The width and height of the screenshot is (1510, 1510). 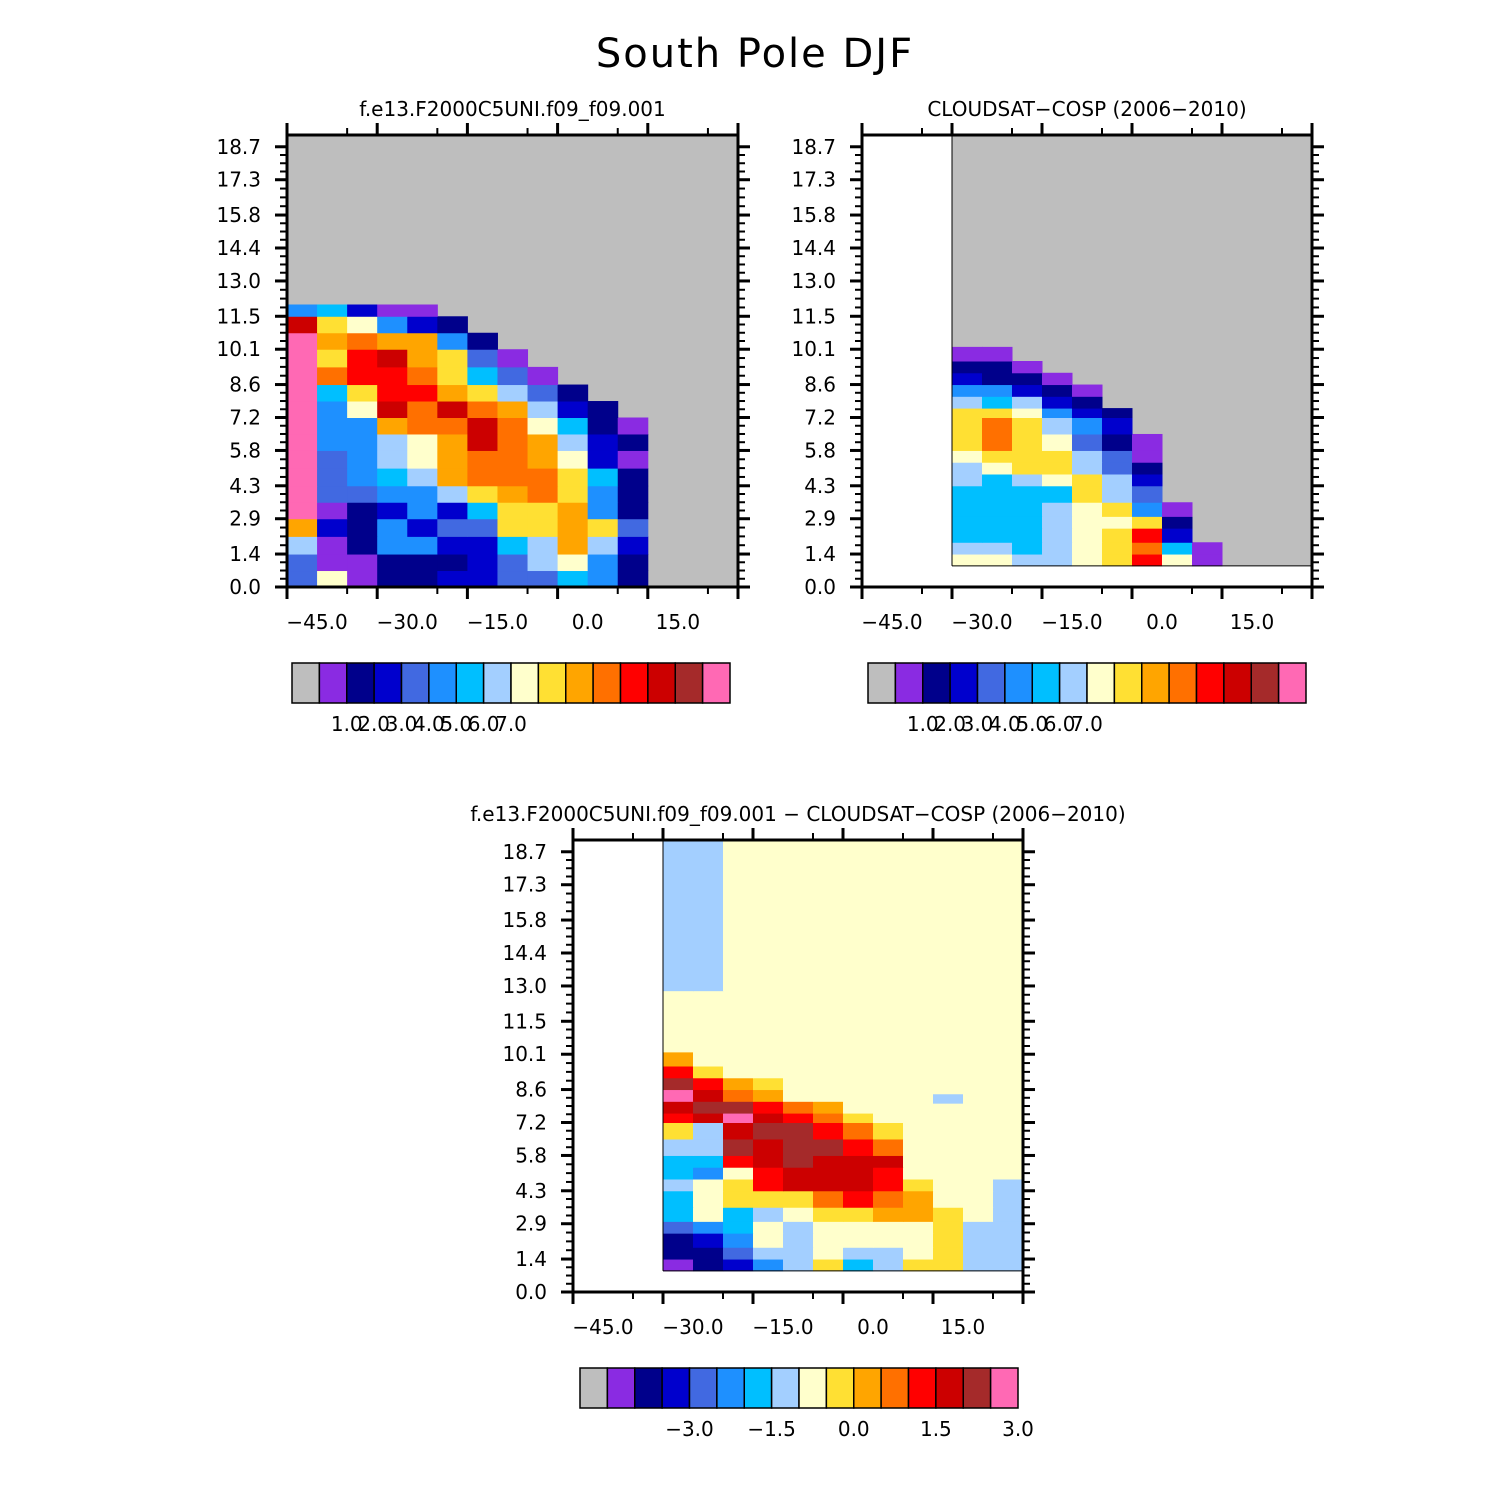 I want to click on colorbar-label: 2.0, so click(x=374, y=724).